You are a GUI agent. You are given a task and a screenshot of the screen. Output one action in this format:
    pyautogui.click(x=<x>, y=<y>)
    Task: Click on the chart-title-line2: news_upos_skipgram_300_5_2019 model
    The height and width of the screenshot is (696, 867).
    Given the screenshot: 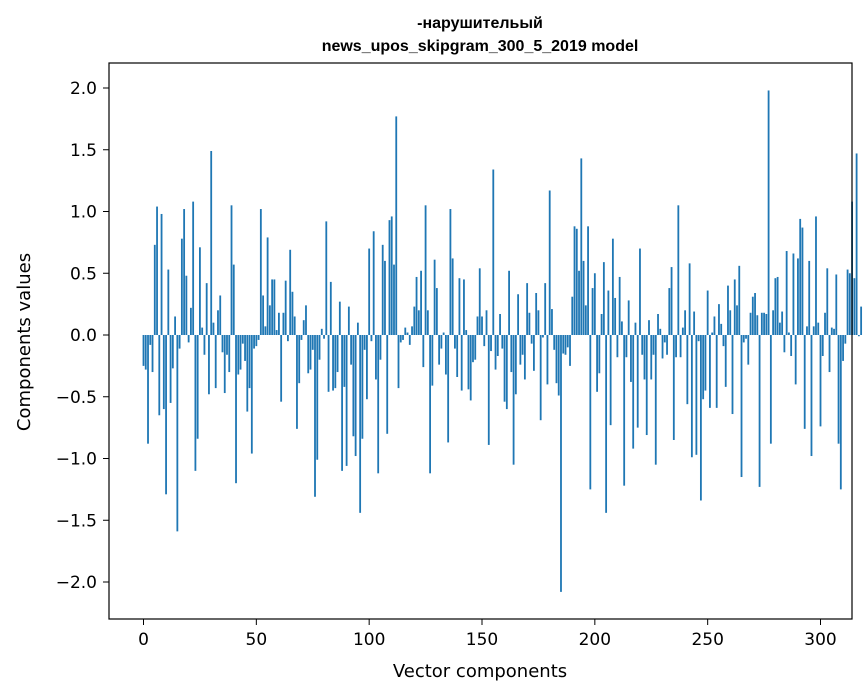 What is the action you would take?
    pyautogui.click(x=480, y=46)
    